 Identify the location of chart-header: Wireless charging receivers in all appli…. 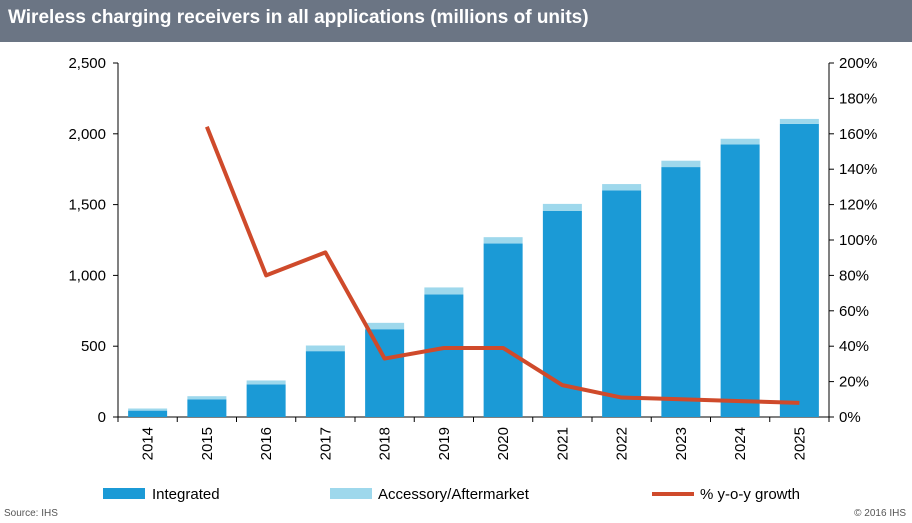
(456, 21).